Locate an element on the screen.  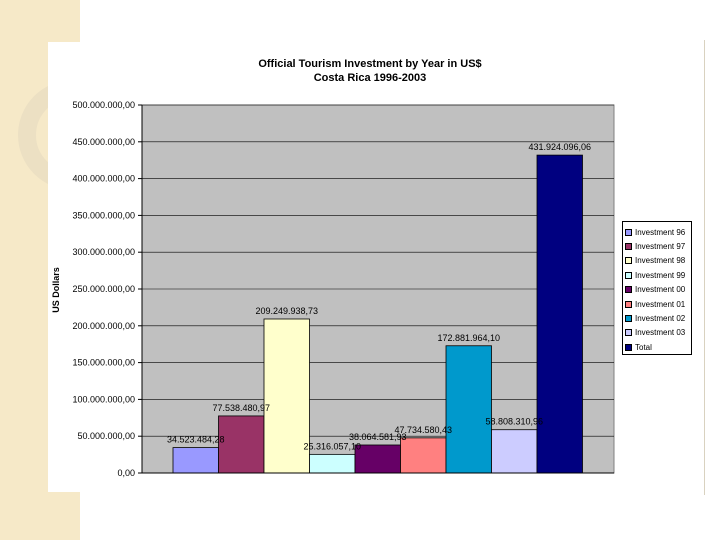
legend-label: Investment 01 is located at coordinates (660, 304).